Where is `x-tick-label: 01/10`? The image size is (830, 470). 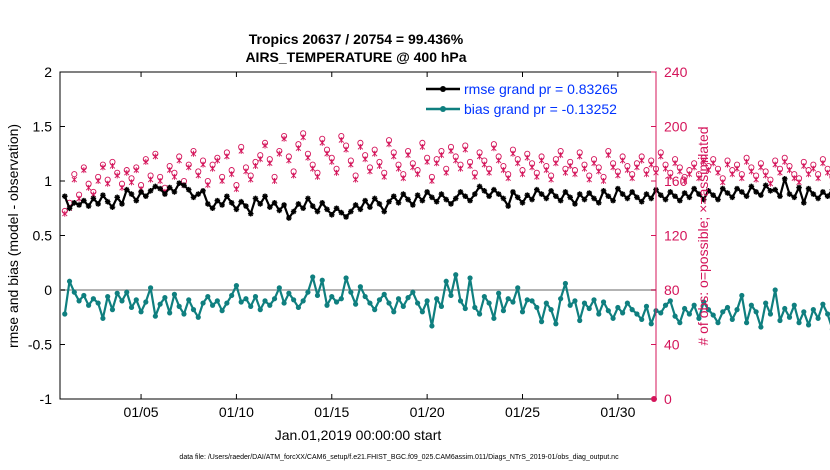 x-tick-label: 01/10 is located at coordinates (236, 412).